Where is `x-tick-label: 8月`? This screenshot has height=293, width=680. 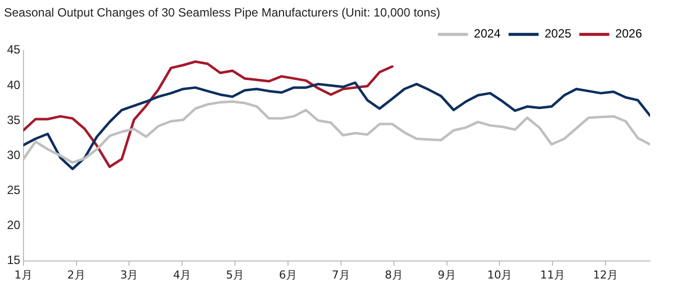
x-tick-label: 8月 is located at coordinates (393, 275).